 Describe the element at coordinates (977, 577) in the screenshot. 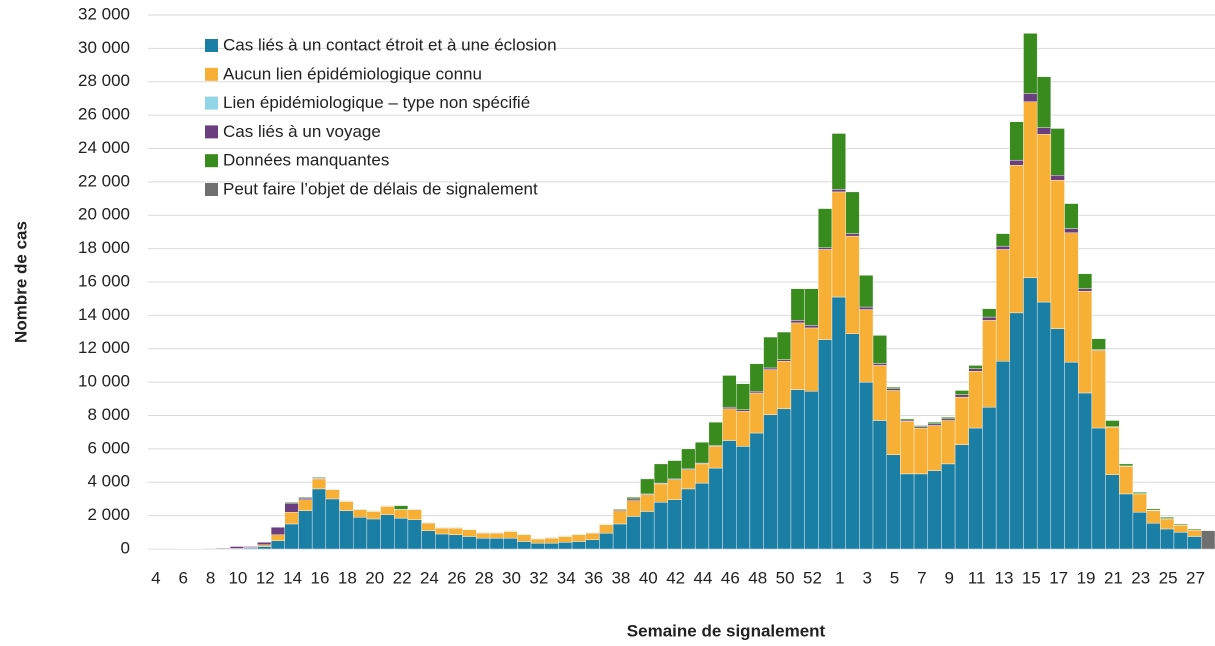

I see `x-tick-label: 11` at that location.